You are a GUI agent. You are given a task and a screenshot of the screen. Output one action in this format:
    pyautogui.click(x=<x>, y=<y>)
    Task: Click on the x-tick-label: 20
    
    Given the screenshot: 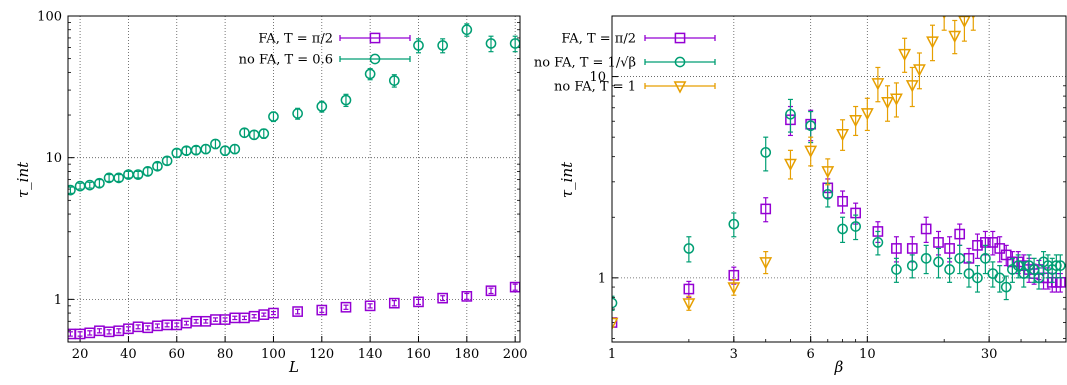 What is the action you would take?
    pyautogui.click(x=80, y=354)
    